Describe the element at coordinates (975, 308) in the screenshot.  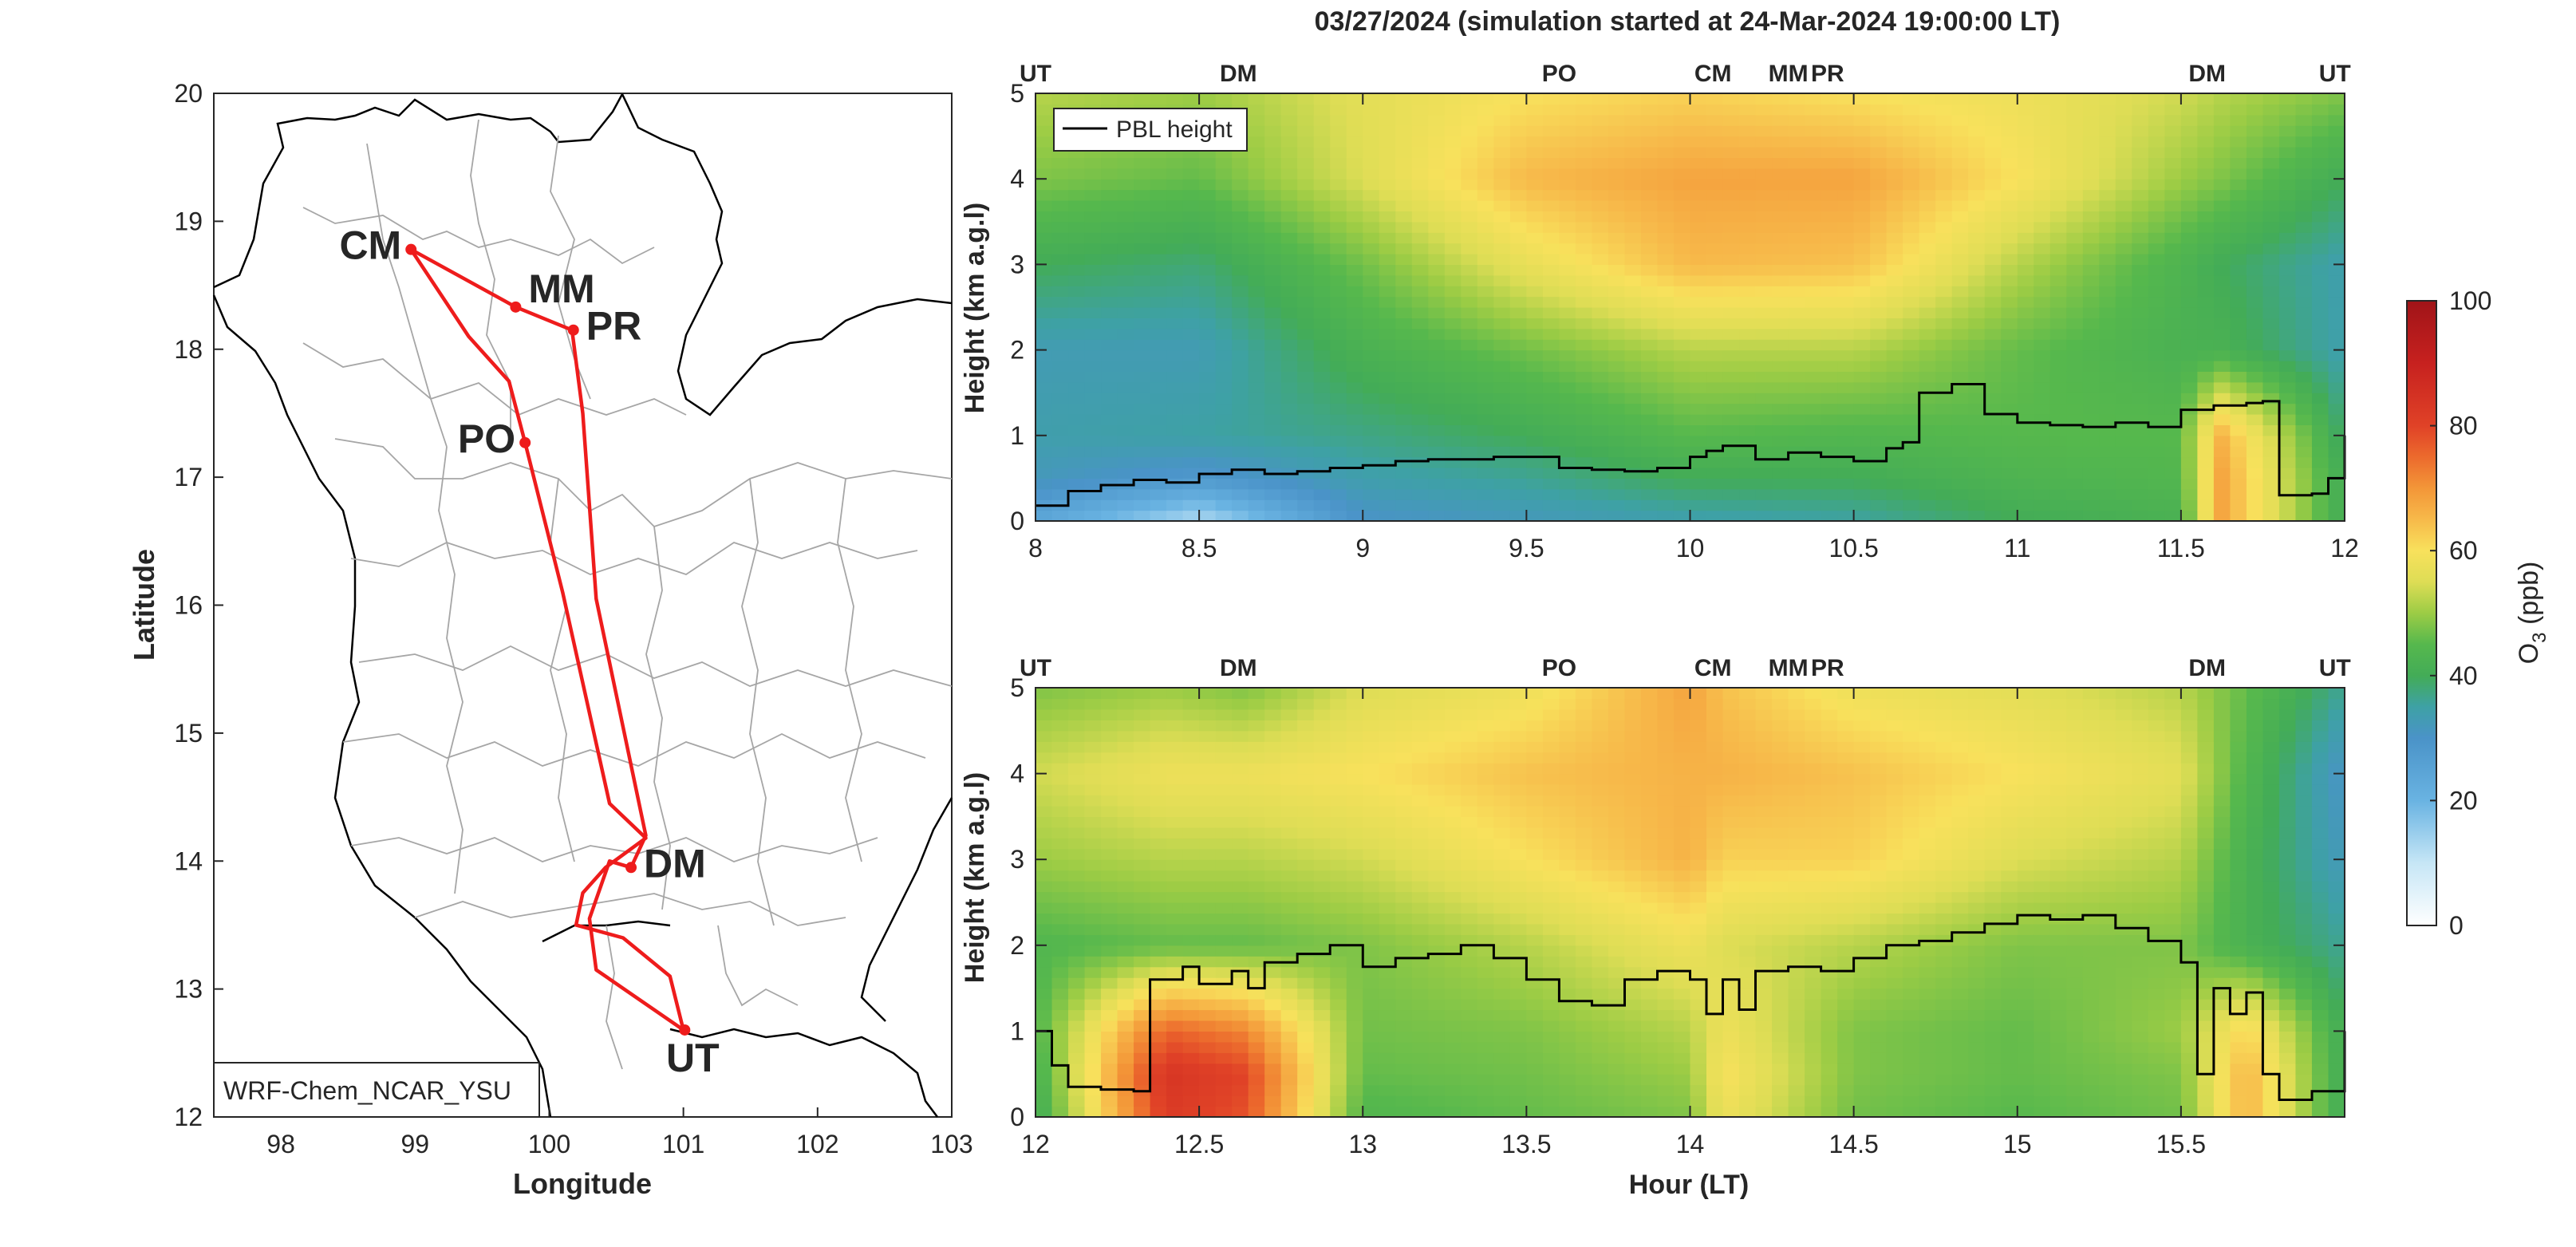
I see `top-ylabel: Height (km a.g.l)` at that location.